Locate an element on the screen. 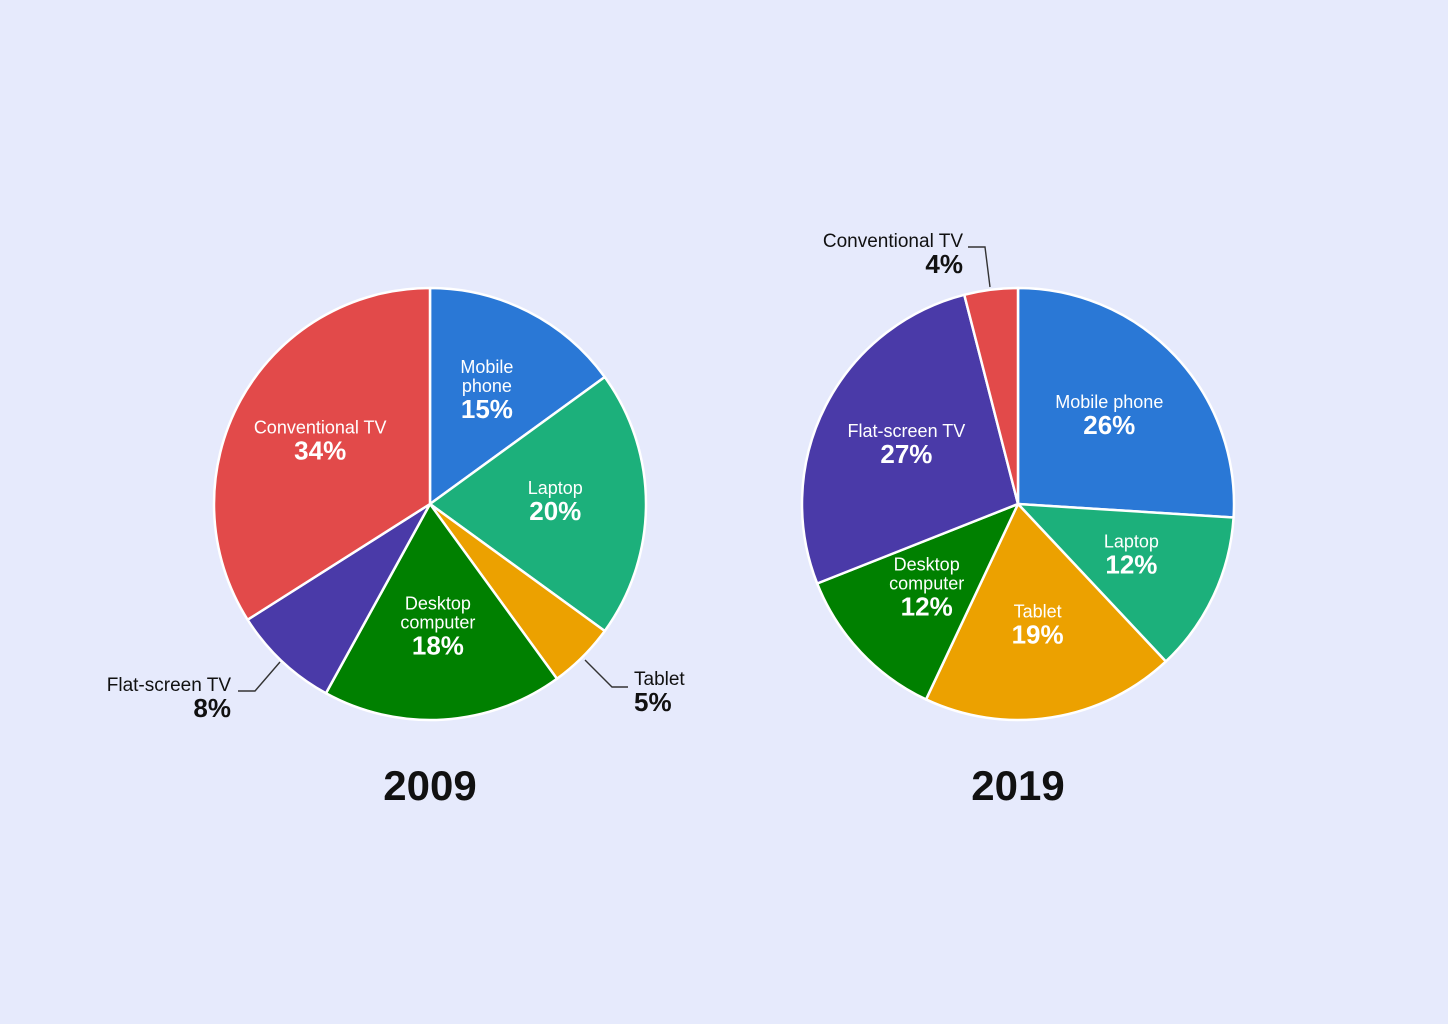 The width and height of the screenshot is (1448, 1024). slice-mobile-phone-2019 is located at coordinates (1126, 402).